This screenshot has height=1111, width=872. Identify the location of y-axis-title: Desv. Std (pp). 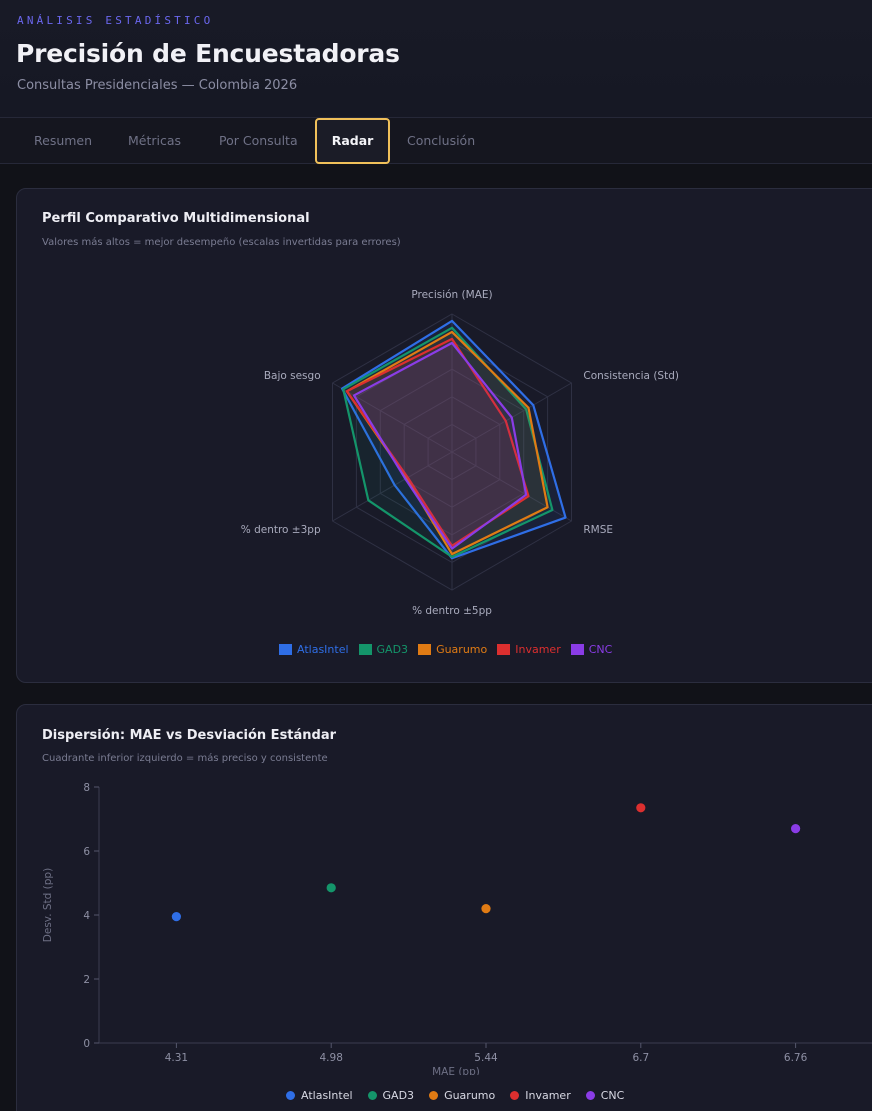
(48, 905).